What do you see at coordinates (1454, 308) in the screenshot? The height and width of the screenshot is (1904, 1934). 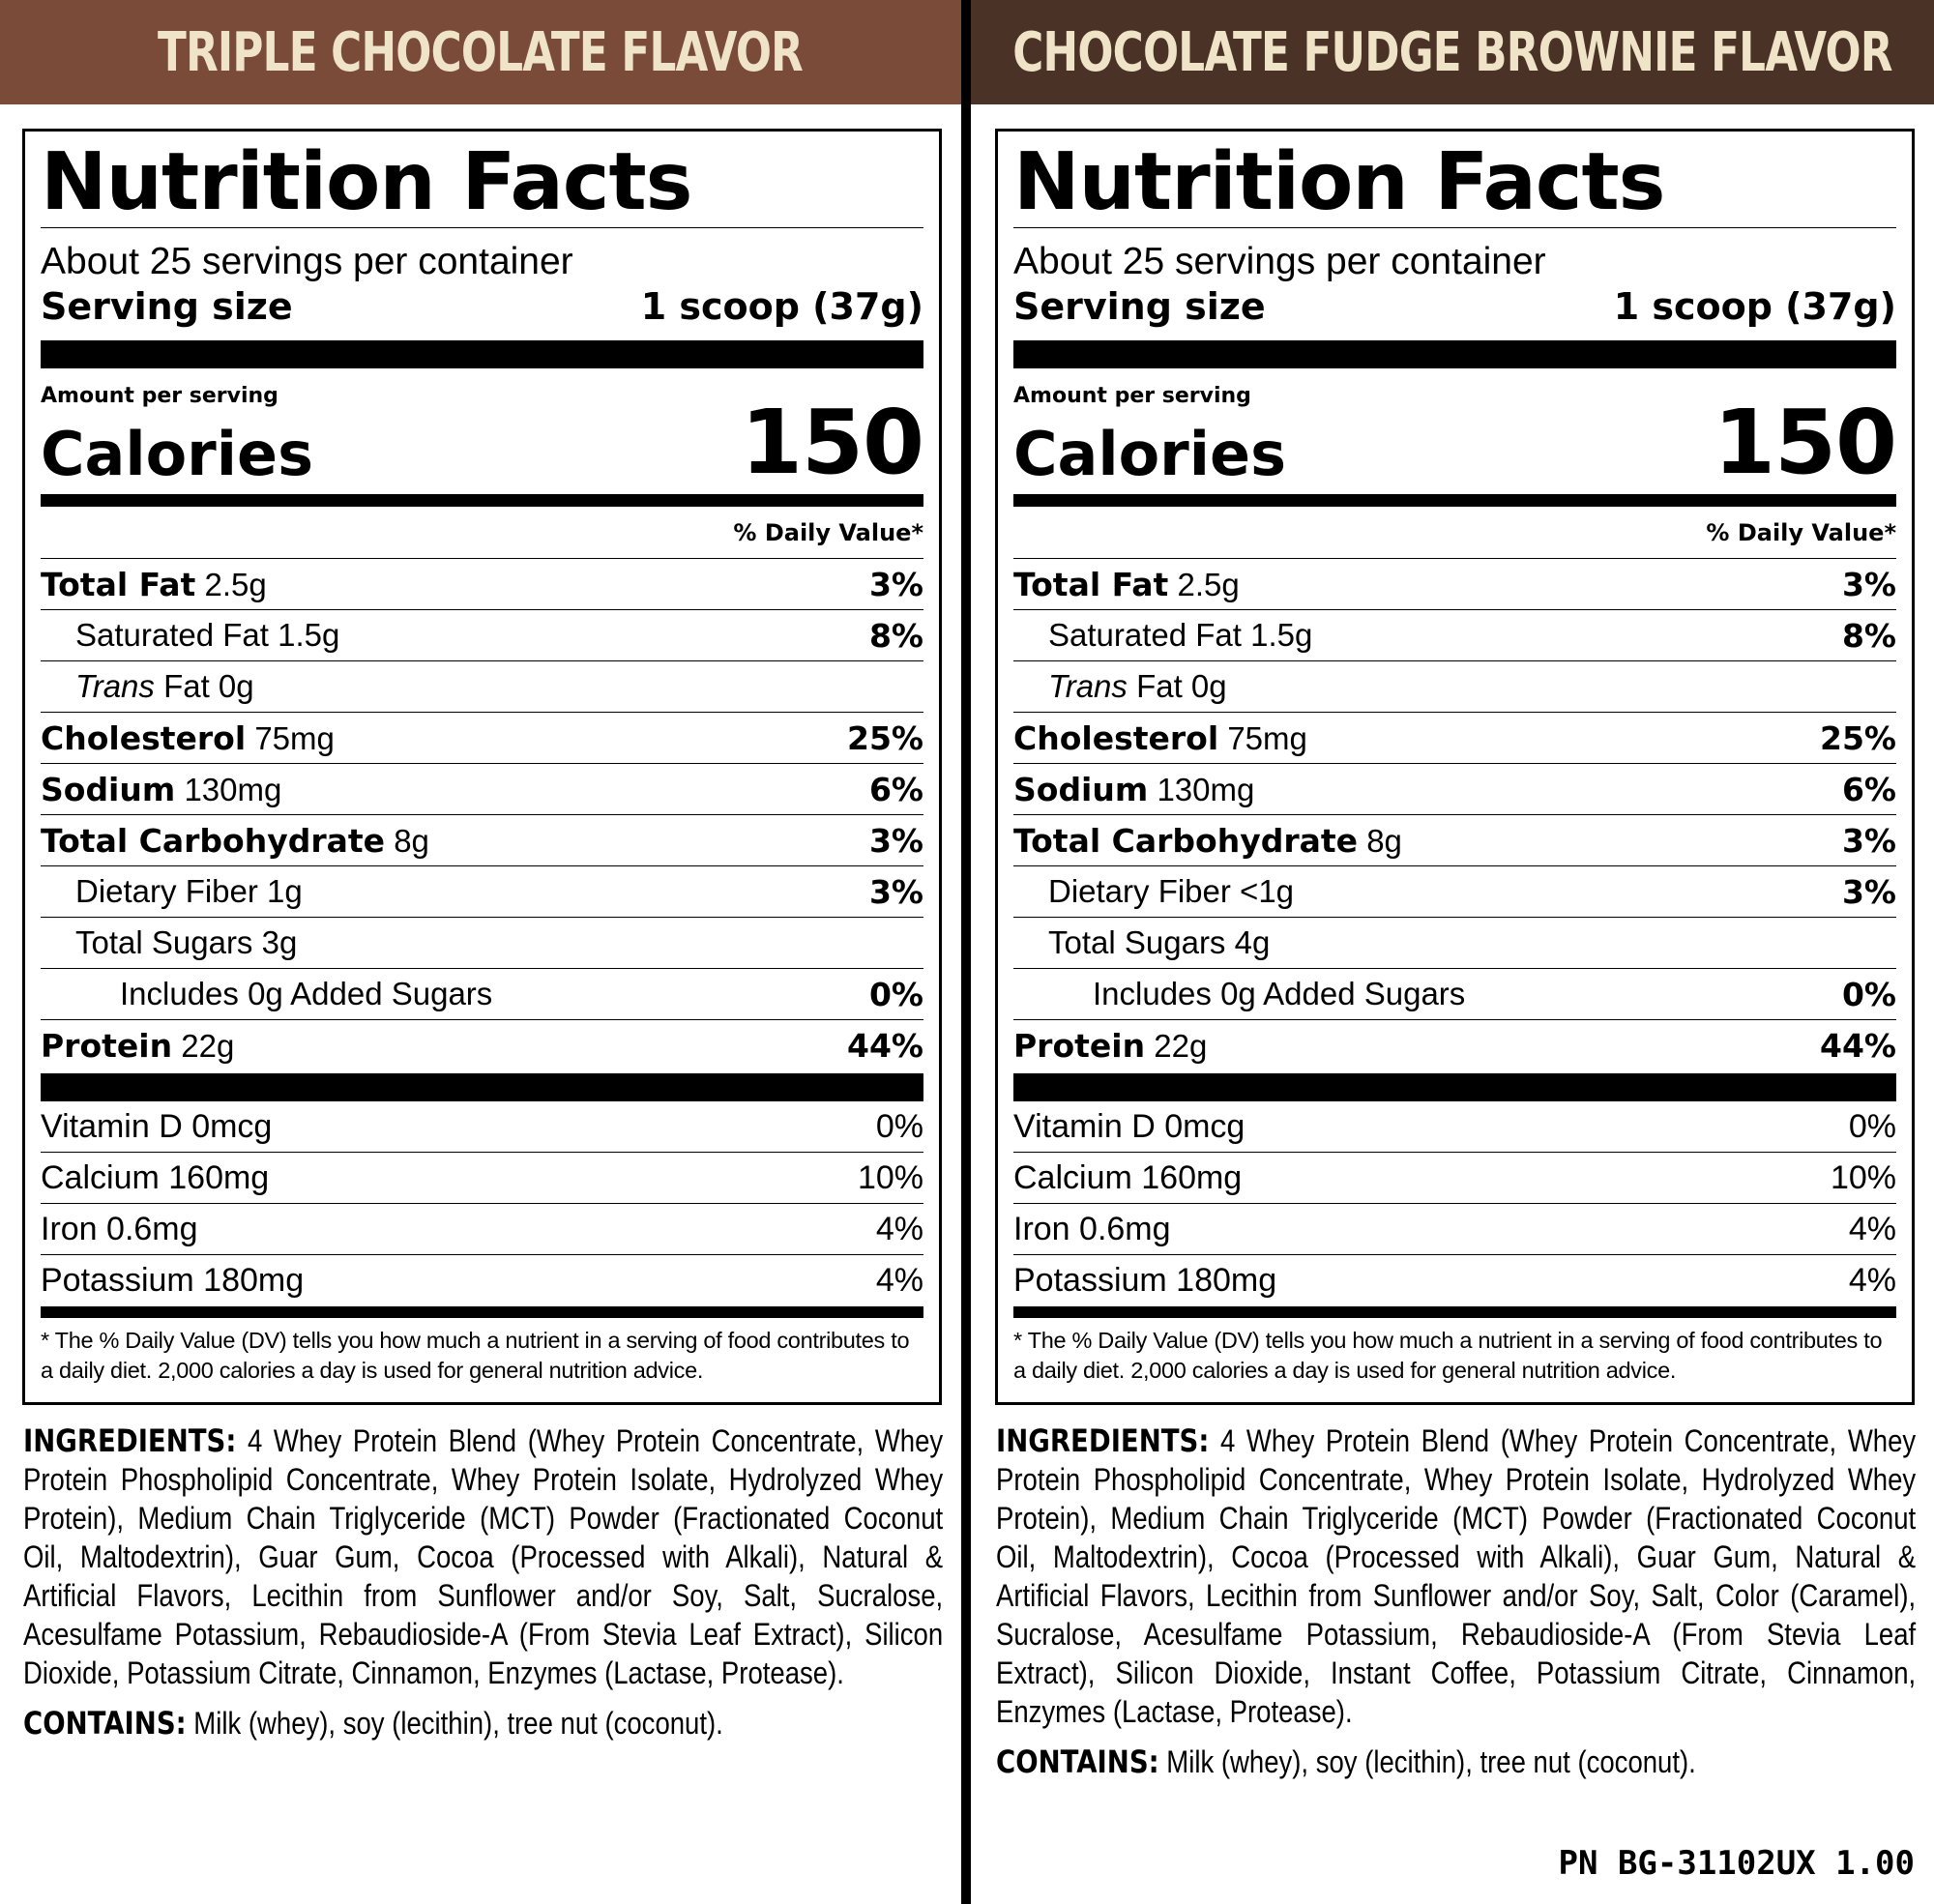 I see `serving-size-row: Serving size 1 scoop (37g)` at bounding box center [1454, 308].